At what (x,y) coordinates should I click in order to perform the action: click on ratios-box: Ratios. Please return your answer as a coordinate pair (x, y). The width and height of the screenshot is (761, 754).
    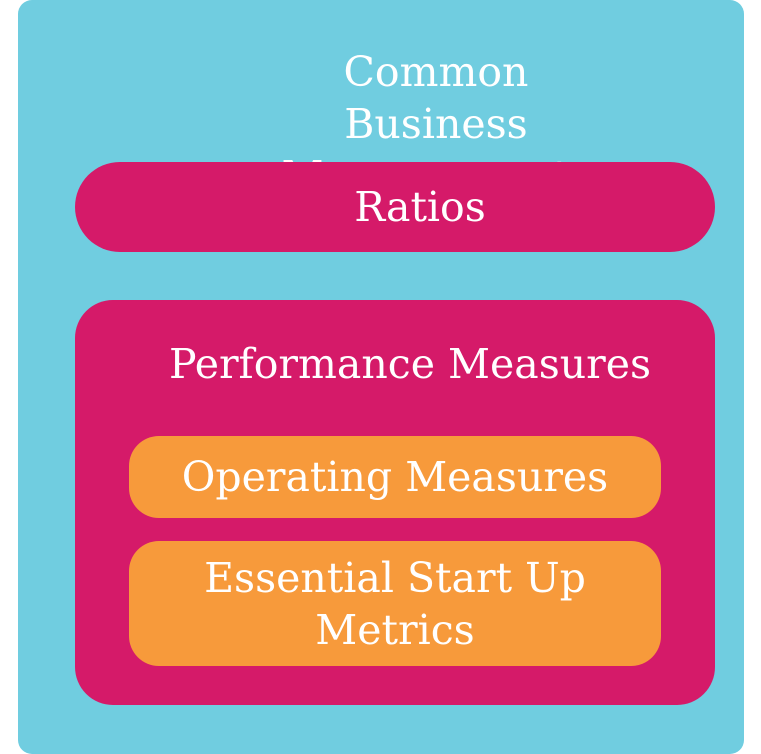
    Looking at the image, I should click on (395, 207).